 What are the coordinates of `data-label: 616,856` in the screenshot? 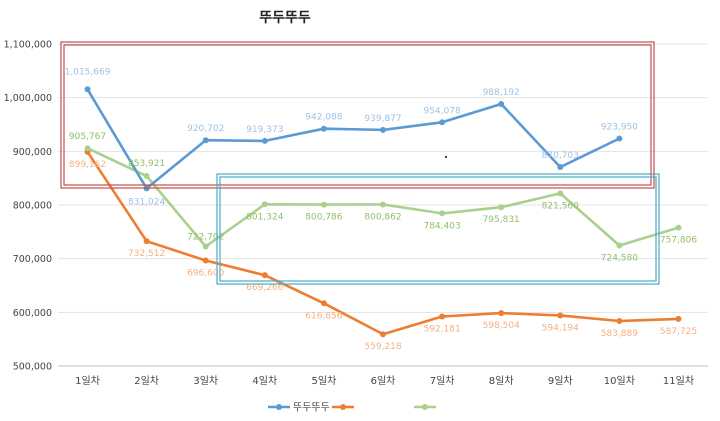 It's located at (323, 316).